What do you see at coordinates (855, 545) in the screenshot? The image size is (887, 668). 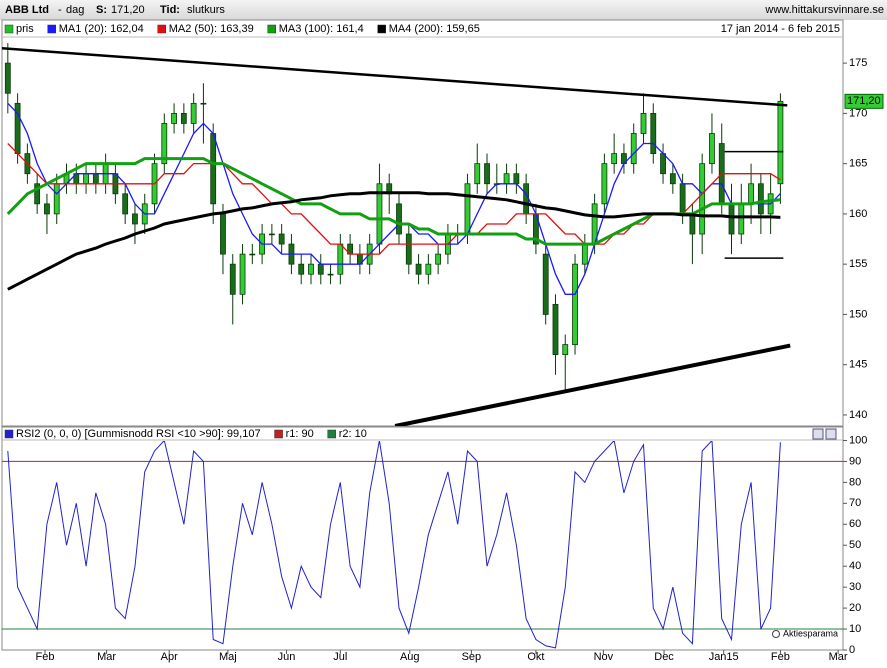 I see `y-tick-label: 50` at bounding box center [855, 545].